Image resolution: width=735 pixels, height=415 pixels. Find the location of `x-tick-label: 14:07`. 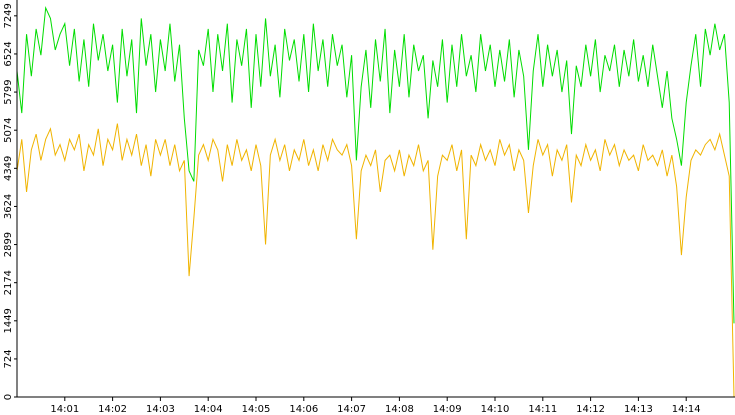

x-tick-label: 14:07 is located at coordinates (351, 409).